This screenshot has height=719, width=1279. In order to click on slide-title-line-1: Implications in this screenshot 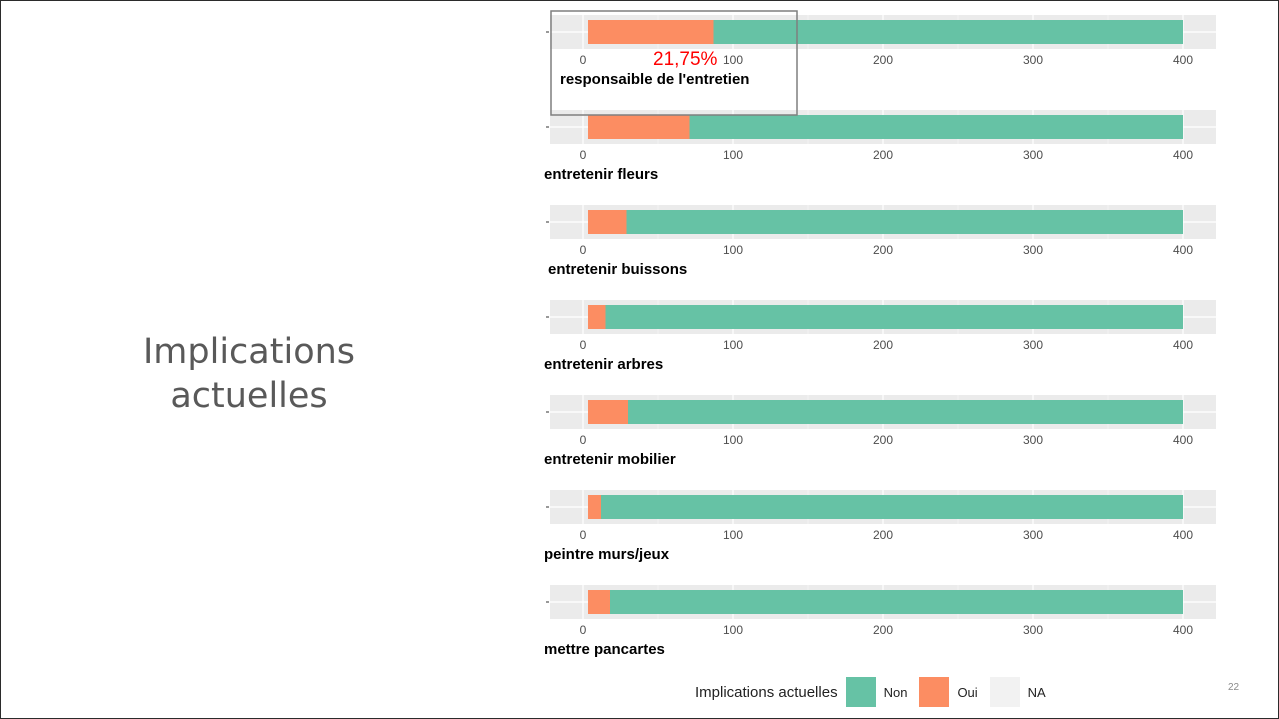, I will do `click(249, 352)`.